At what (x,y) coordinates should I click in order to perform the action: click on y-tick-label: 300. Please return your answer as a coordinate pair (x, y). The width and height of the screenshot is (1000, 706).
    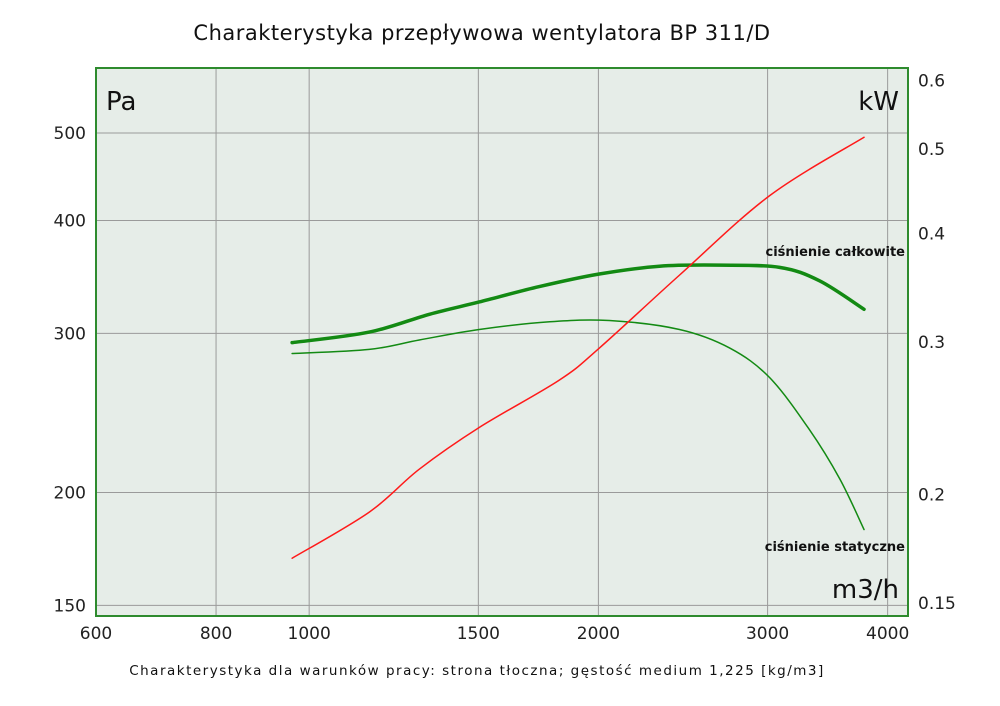
    Looking at the image, I should click on (70, 334).